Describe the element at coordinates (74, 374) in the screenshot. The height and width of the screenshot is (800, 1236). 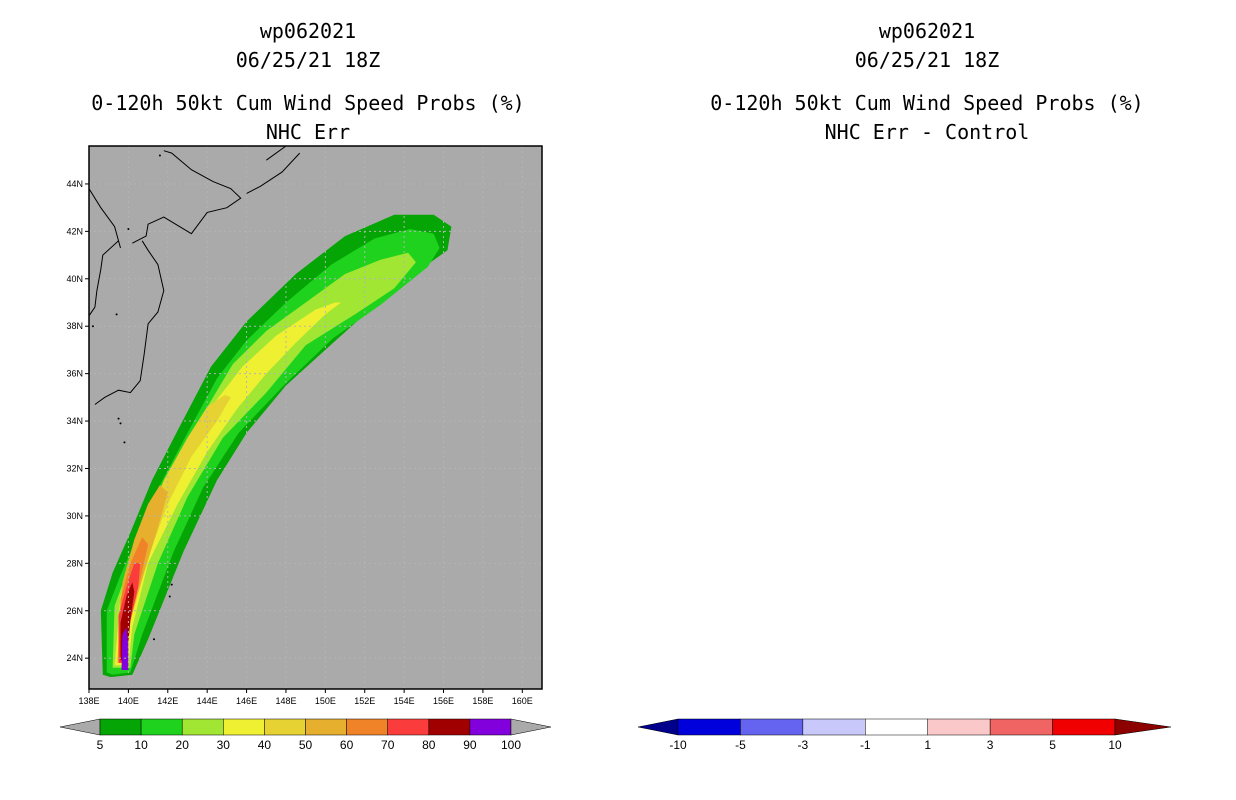
I see `left-y-tick-label: 36N` at that location.